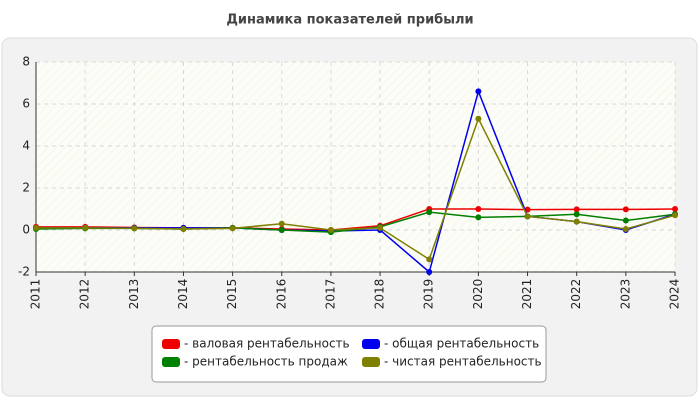 This screenshot has width=700, height=400. I want to click on x-tick-label: 2020, so click(478, 294).